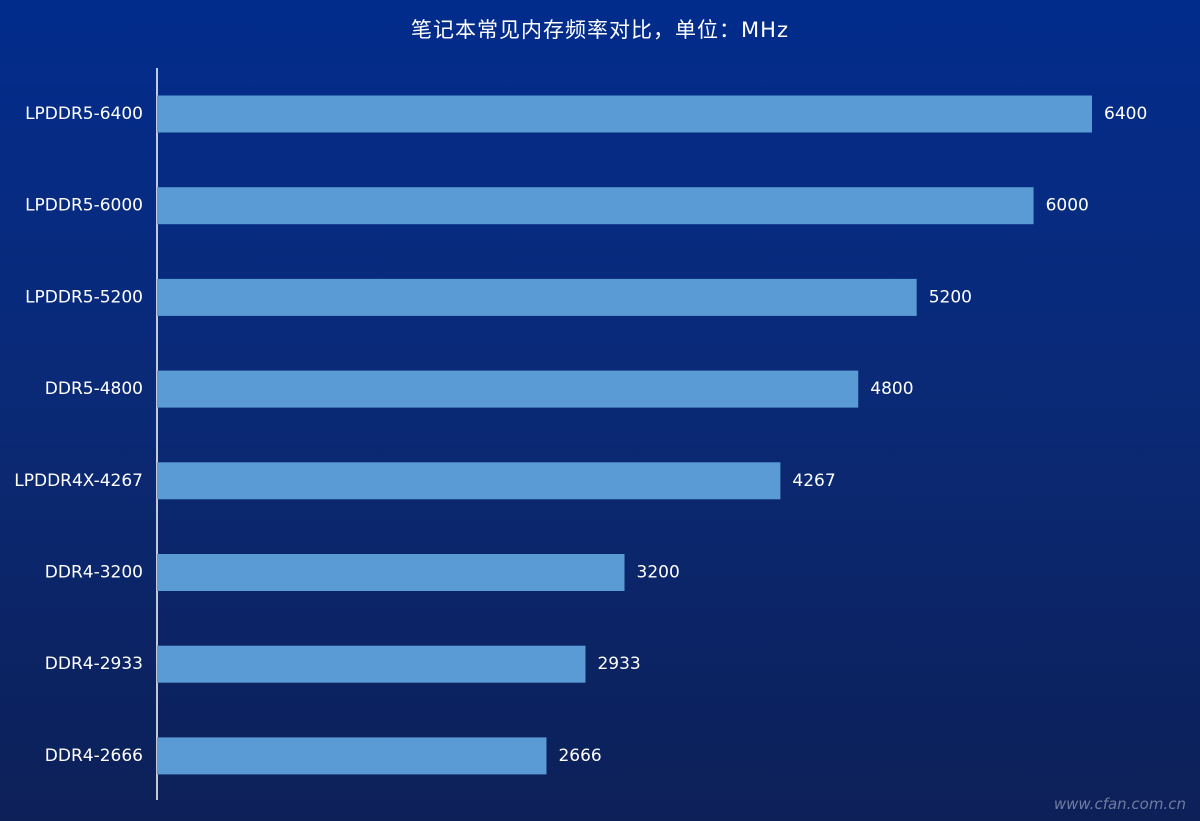  Describe the element at coordinates (84, 114) in the screenshot. I see `category-label: LPDDR5-6400` at that location.